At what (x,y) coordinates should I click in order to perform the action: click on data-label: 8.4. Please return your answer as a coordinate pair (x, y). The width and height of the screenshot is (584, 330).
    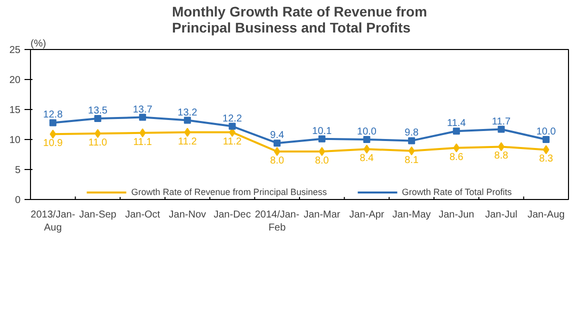
    Looking at the image, I should click on (367, 158).